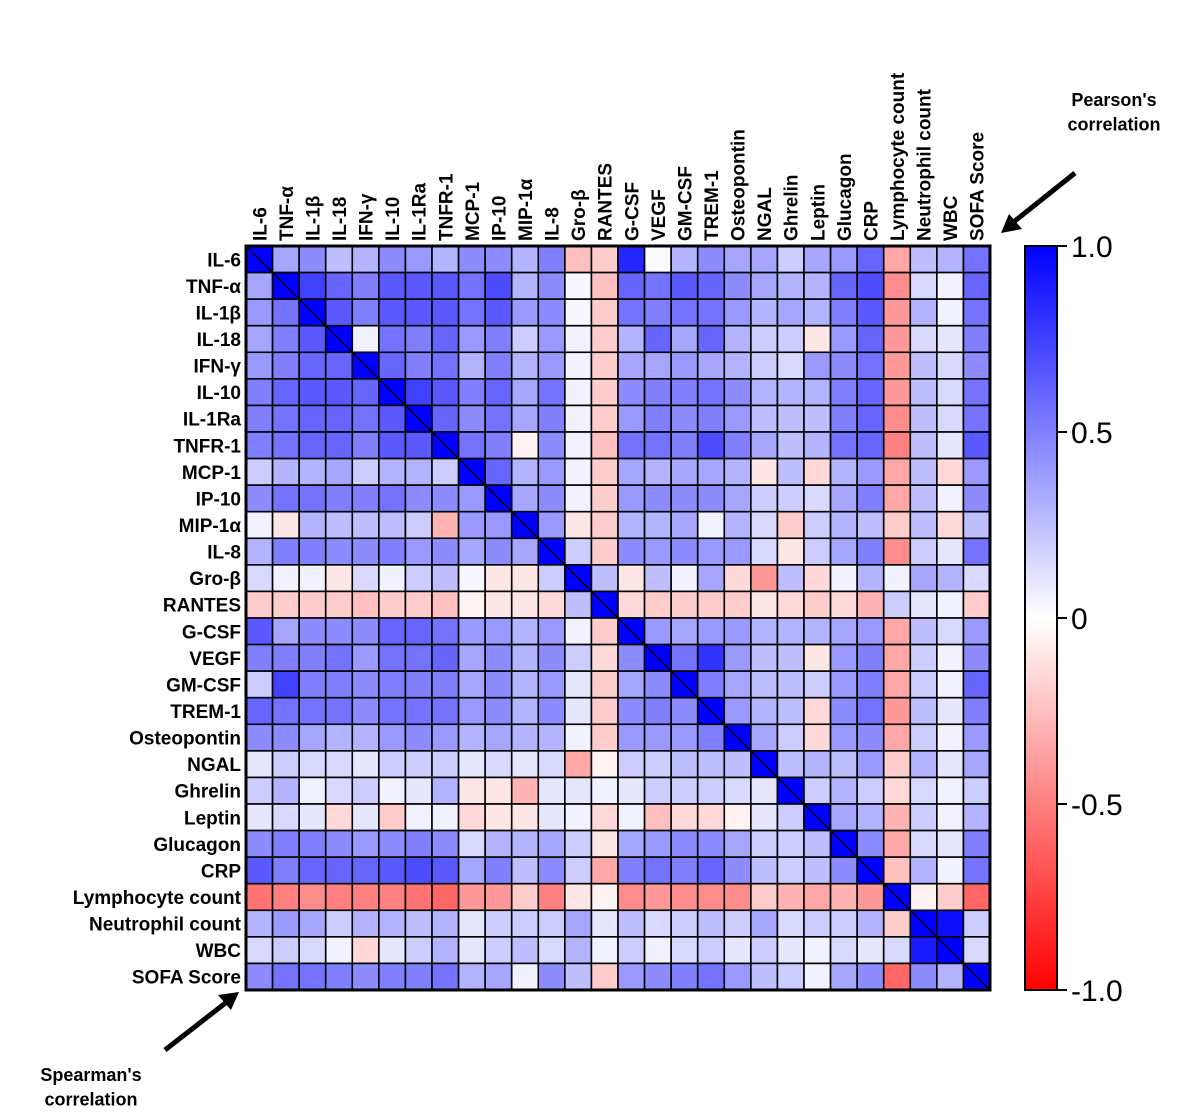 The height and width of the screenshot is (1116, 1181). Describe the element at coordinates (898, 156) in the screenshot. I see `column-label: Lymphocyte count` at that location.